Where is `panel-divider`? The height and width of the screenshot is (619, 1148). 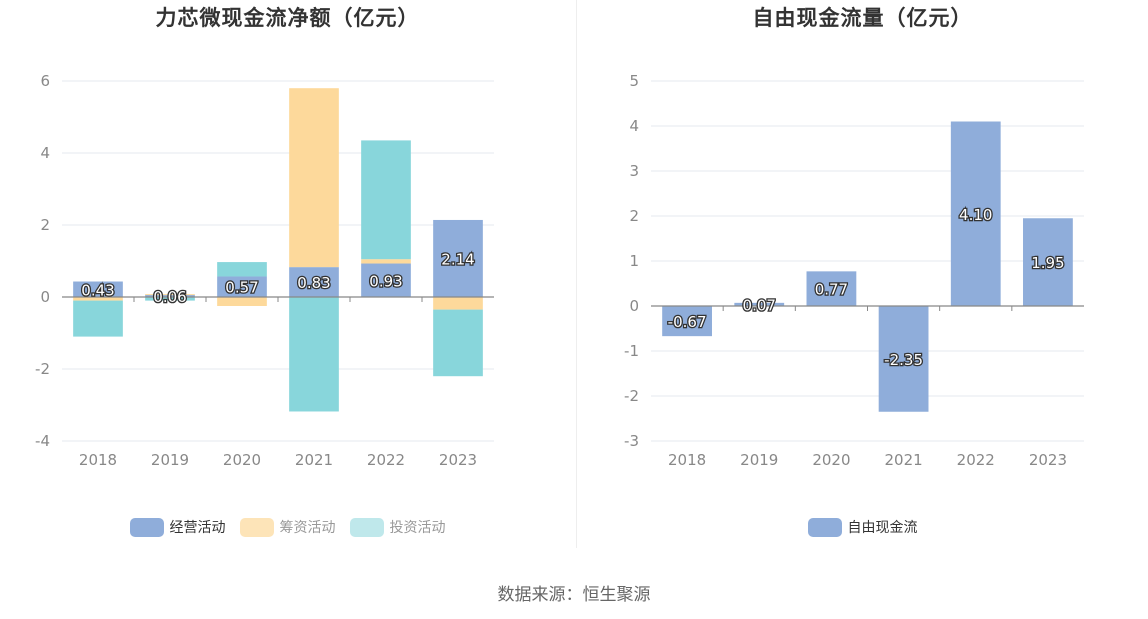 panel-divider is located at coordinates (576, 274).